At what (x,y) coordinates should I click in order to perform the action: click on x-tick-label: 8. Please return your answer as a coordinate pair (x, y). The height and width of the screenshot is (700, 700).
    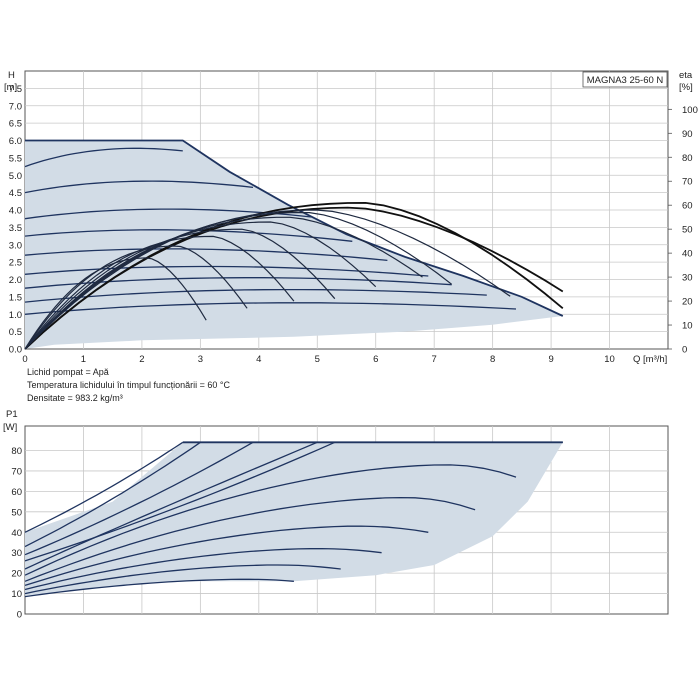
    Looking at the image, I should click on (492, 359).